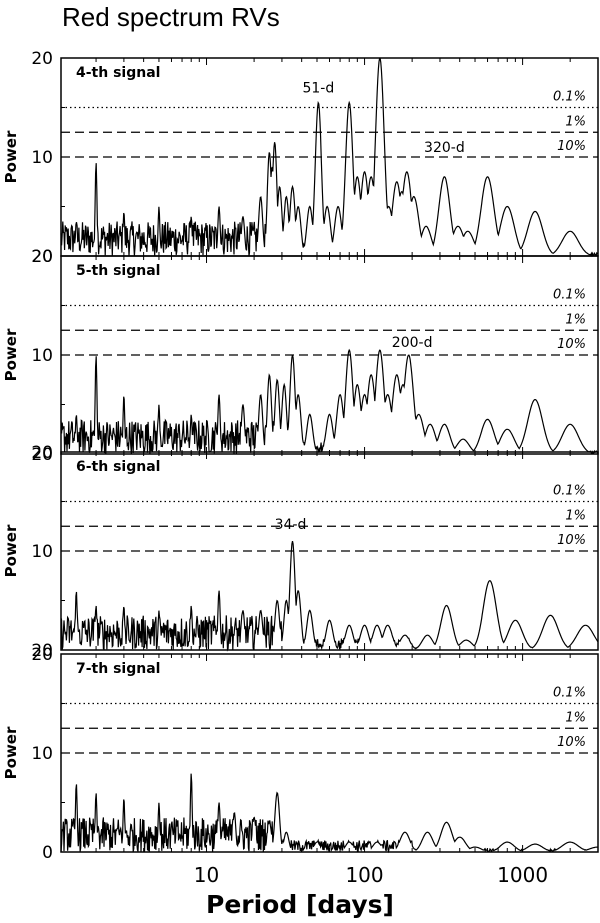 This screenshot has width=600, height=923. Describe the element at coordinates (118, 467) in the screenshot. I see `panel-label: 6-th signal` at that location.